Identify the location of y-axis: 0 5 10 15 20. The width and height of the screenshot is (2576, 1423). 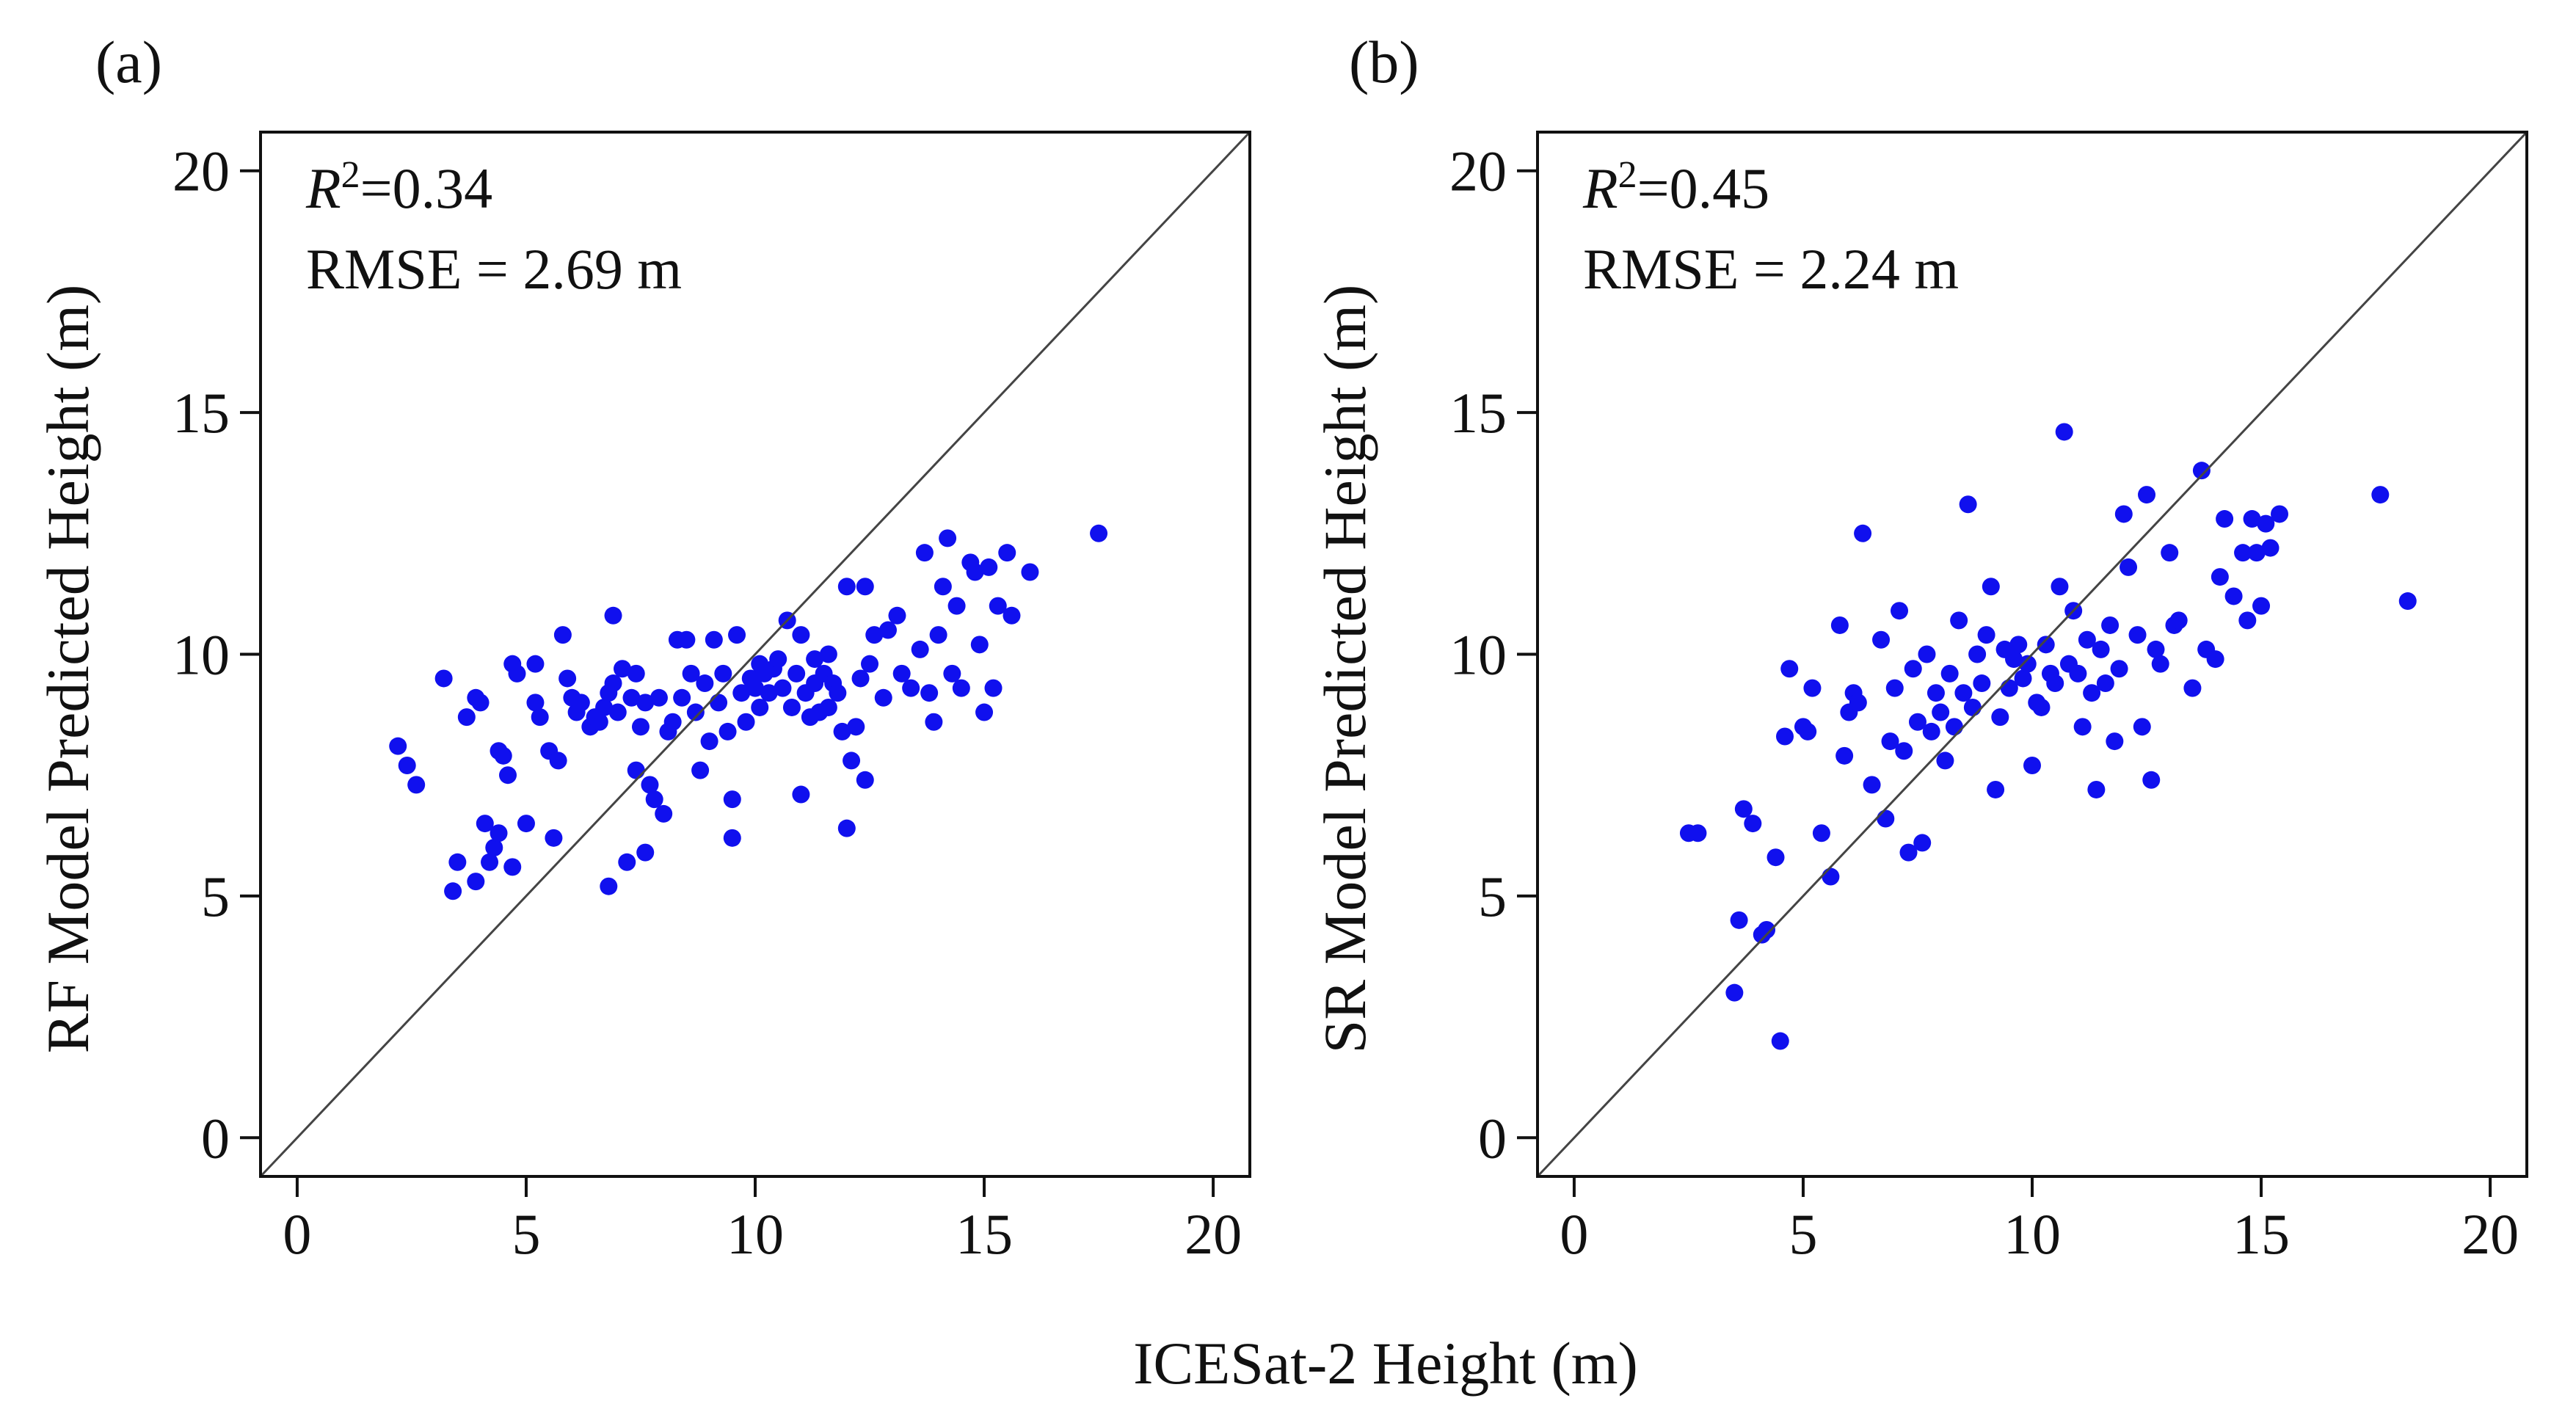
(1493, 654).